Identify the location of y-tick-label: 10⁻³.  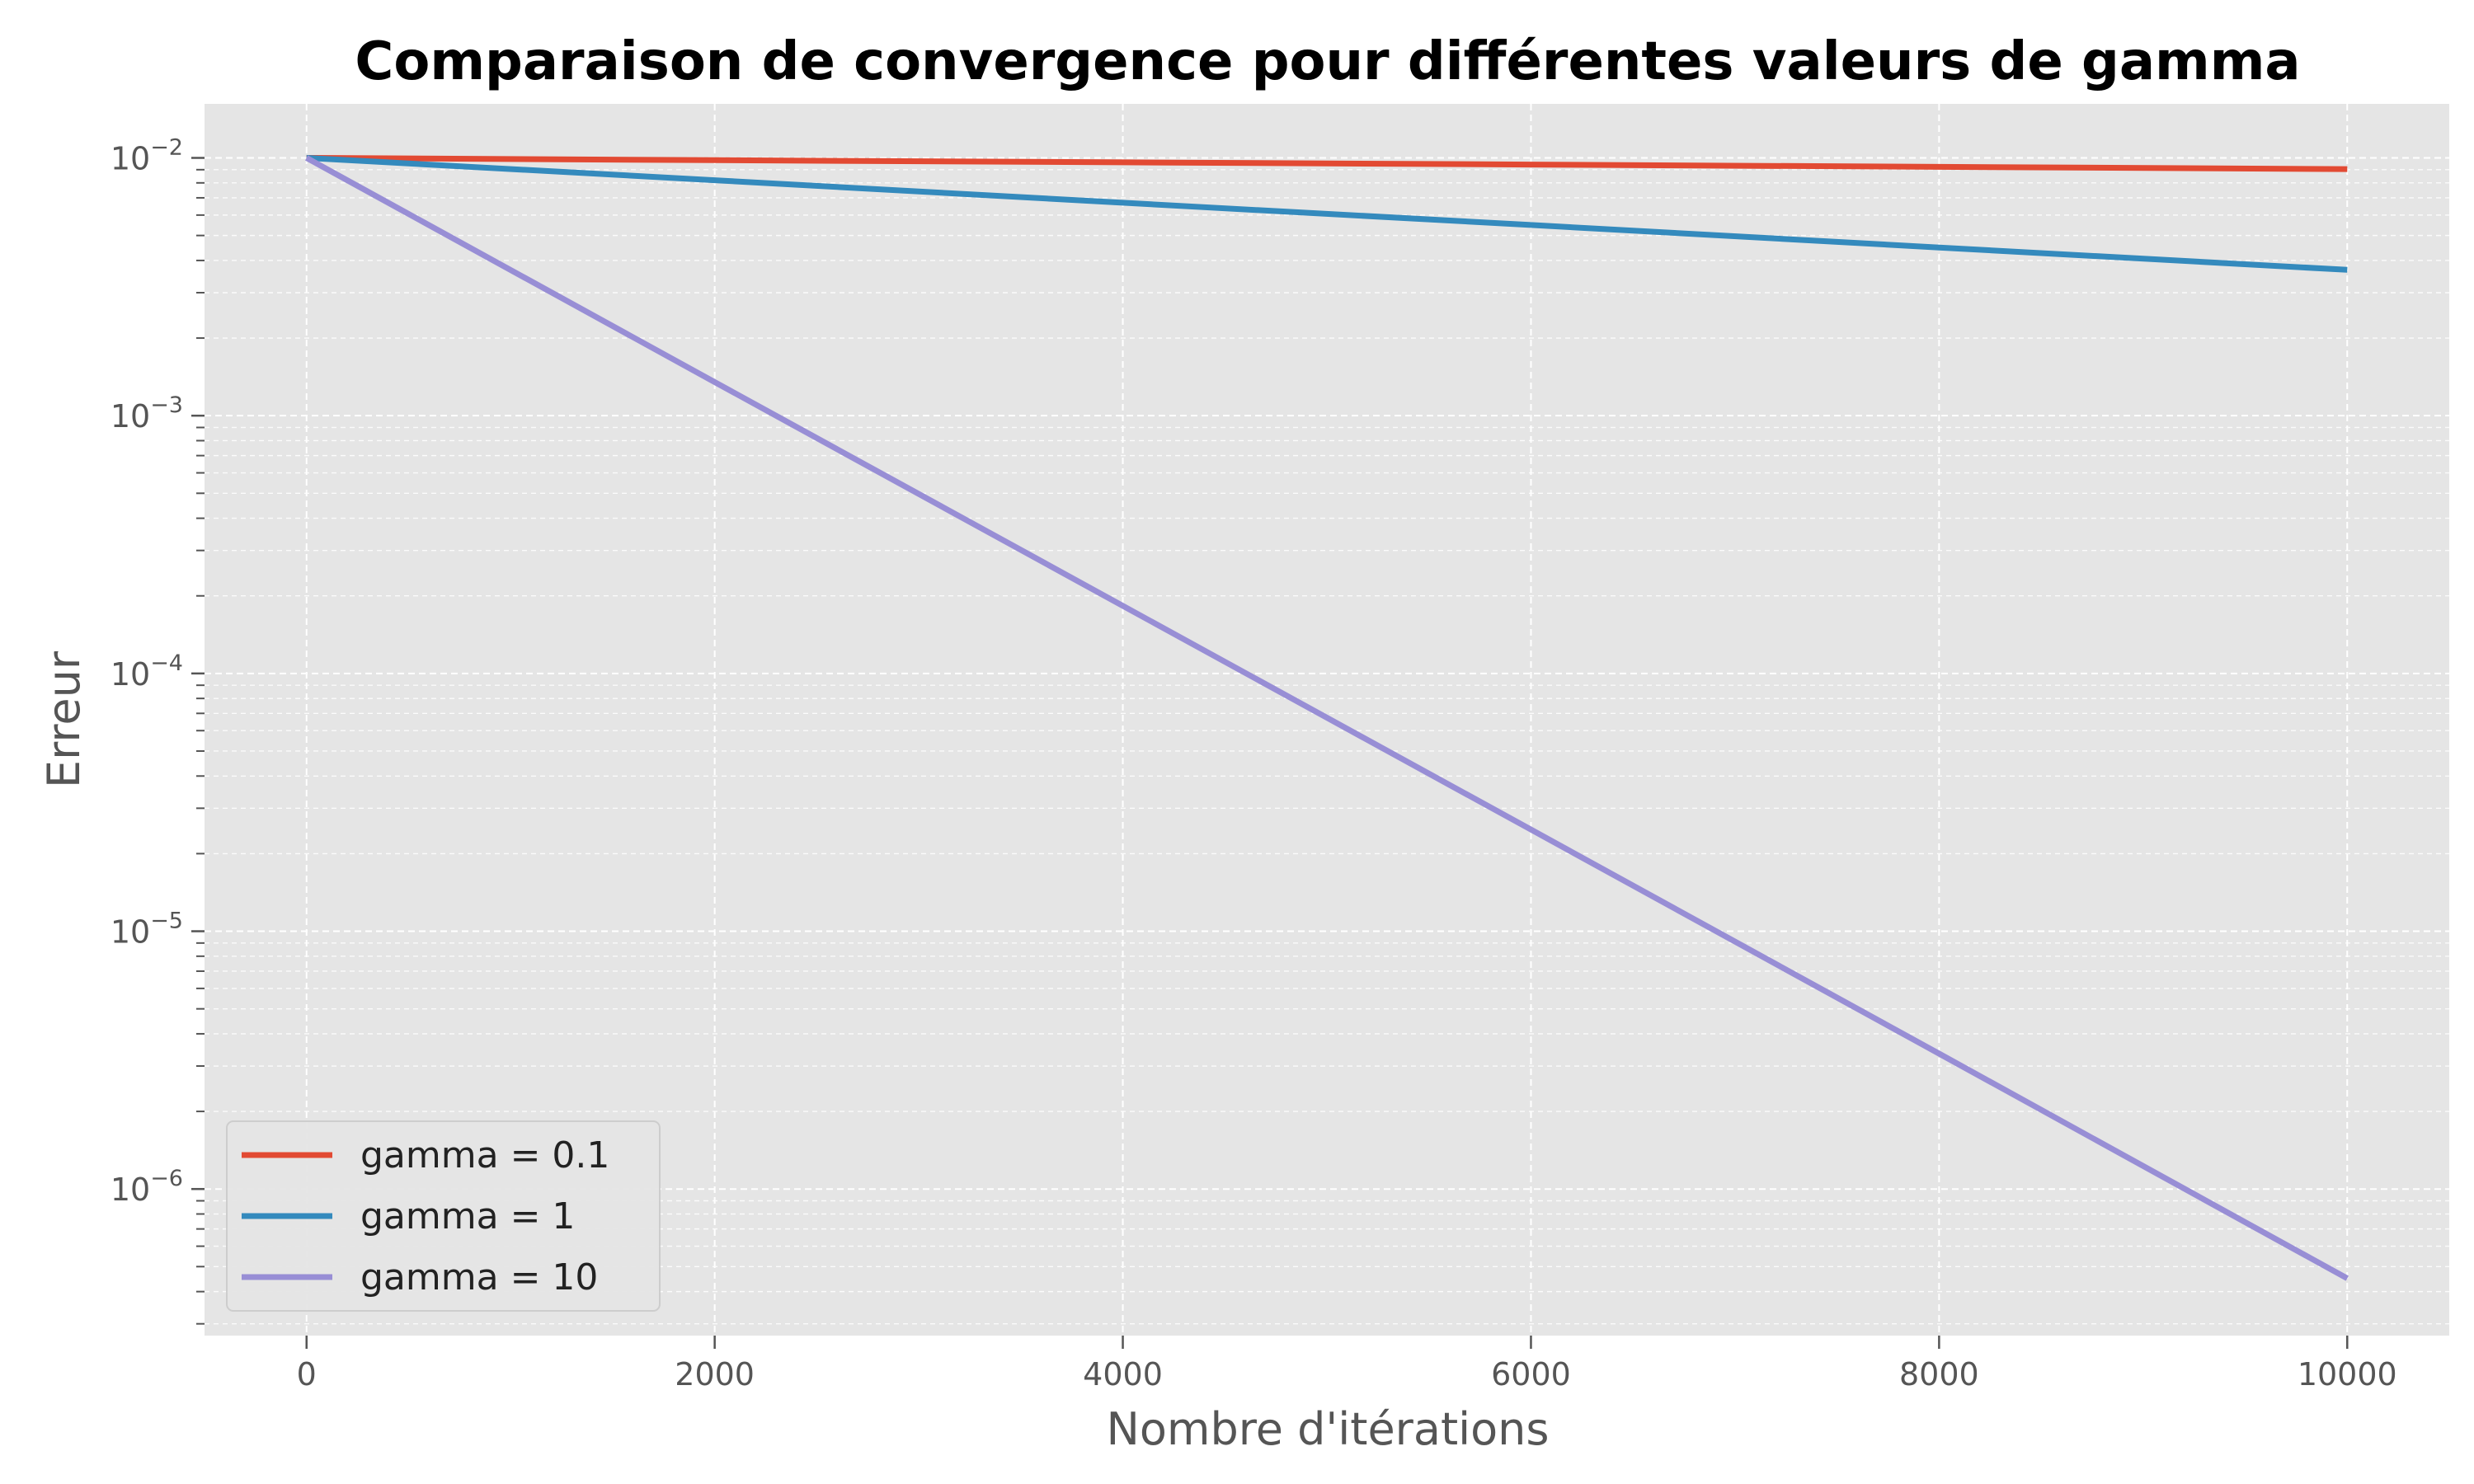
(147, 413).